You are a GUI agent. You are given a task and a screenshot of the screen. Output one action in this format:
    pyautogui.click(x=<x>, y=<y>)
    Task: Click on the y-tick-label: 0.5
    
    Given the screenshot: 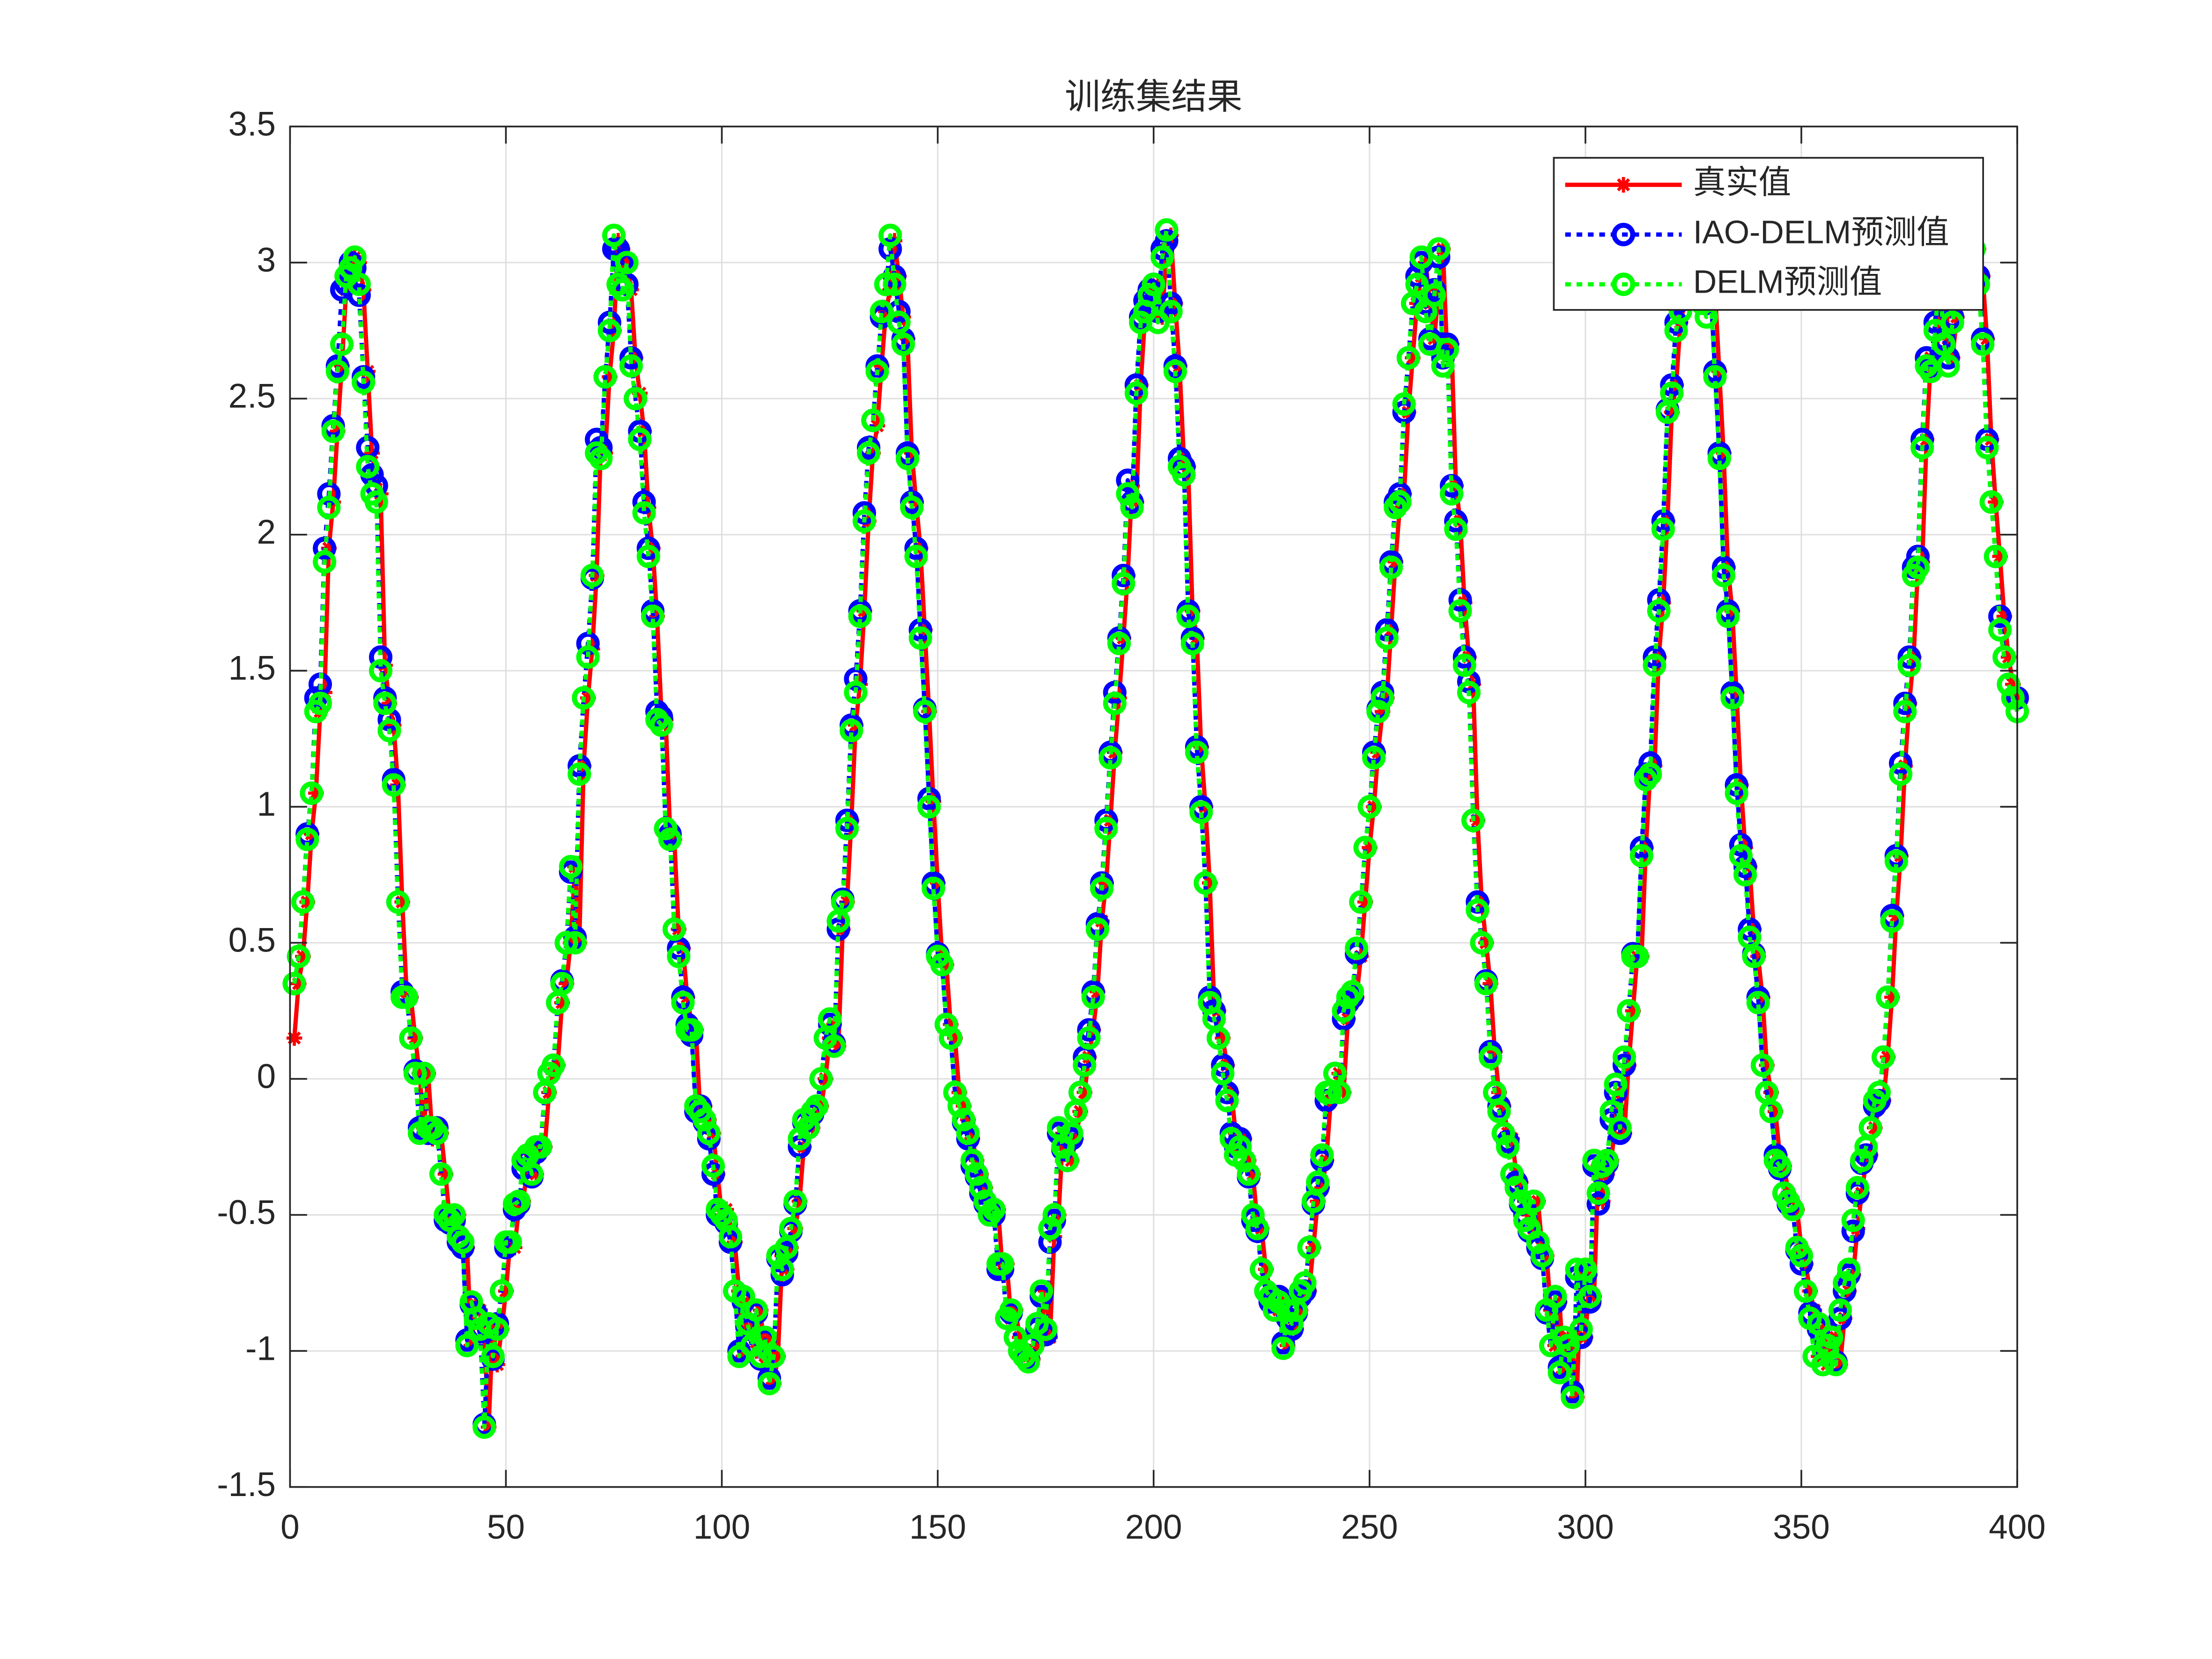 What is the action you would take?
    pyautogui.click(x=252, y=940)
    